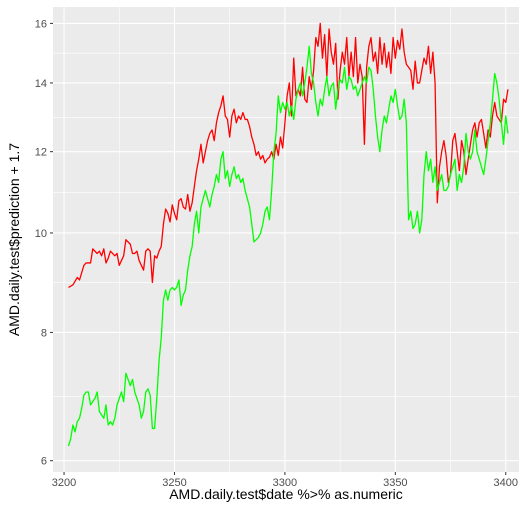 This screenshot has width=525, height=509. What do you see at coordinates (506, 483) in the screenshot?
I see `x-tick-label: 3400` at bounding box center [506, 483].